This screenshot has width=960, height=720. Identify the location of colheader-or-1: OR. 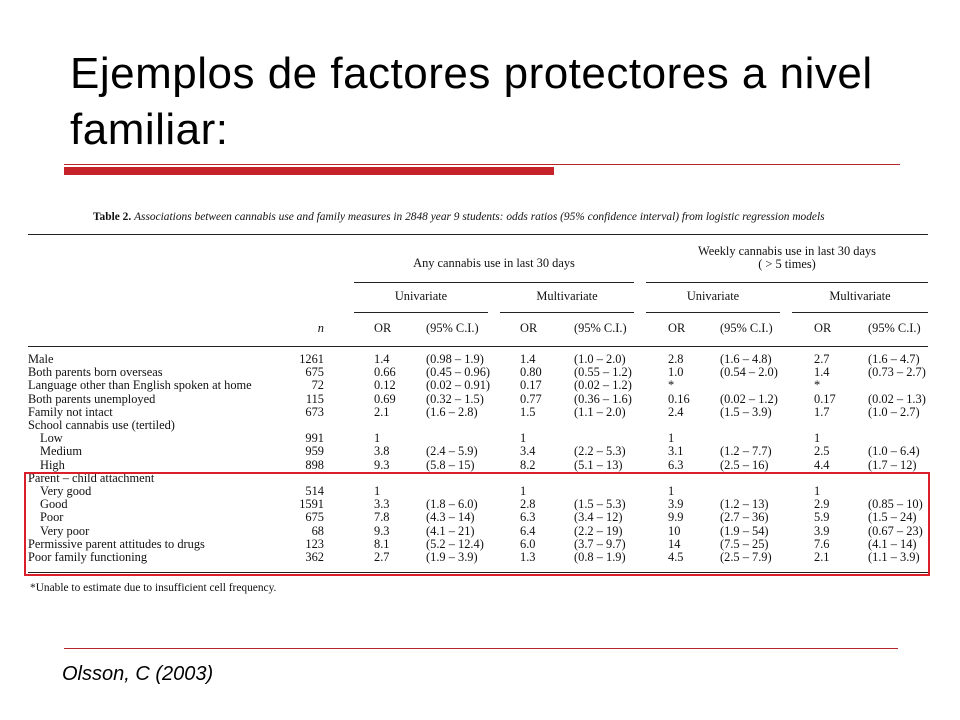
(383, 328).